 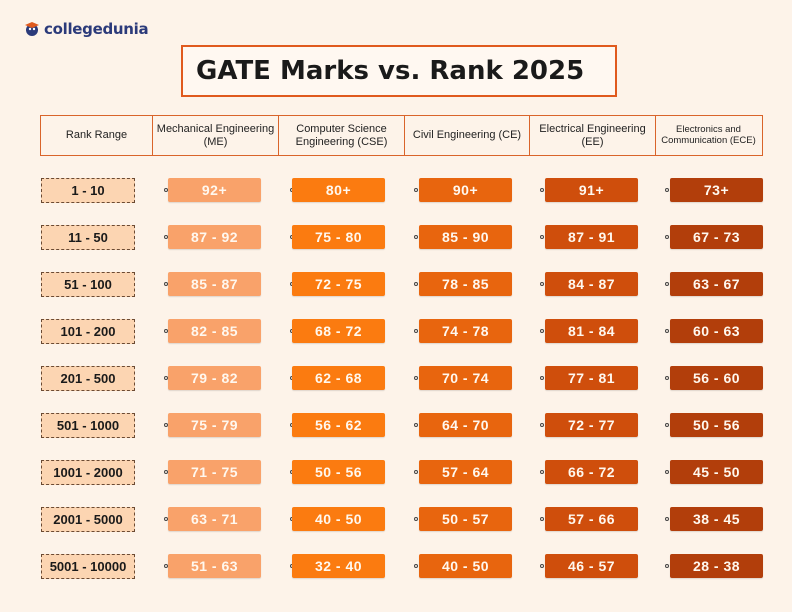 I want to click on marks-cell: 79 - 82, so click(x=214, y=378).